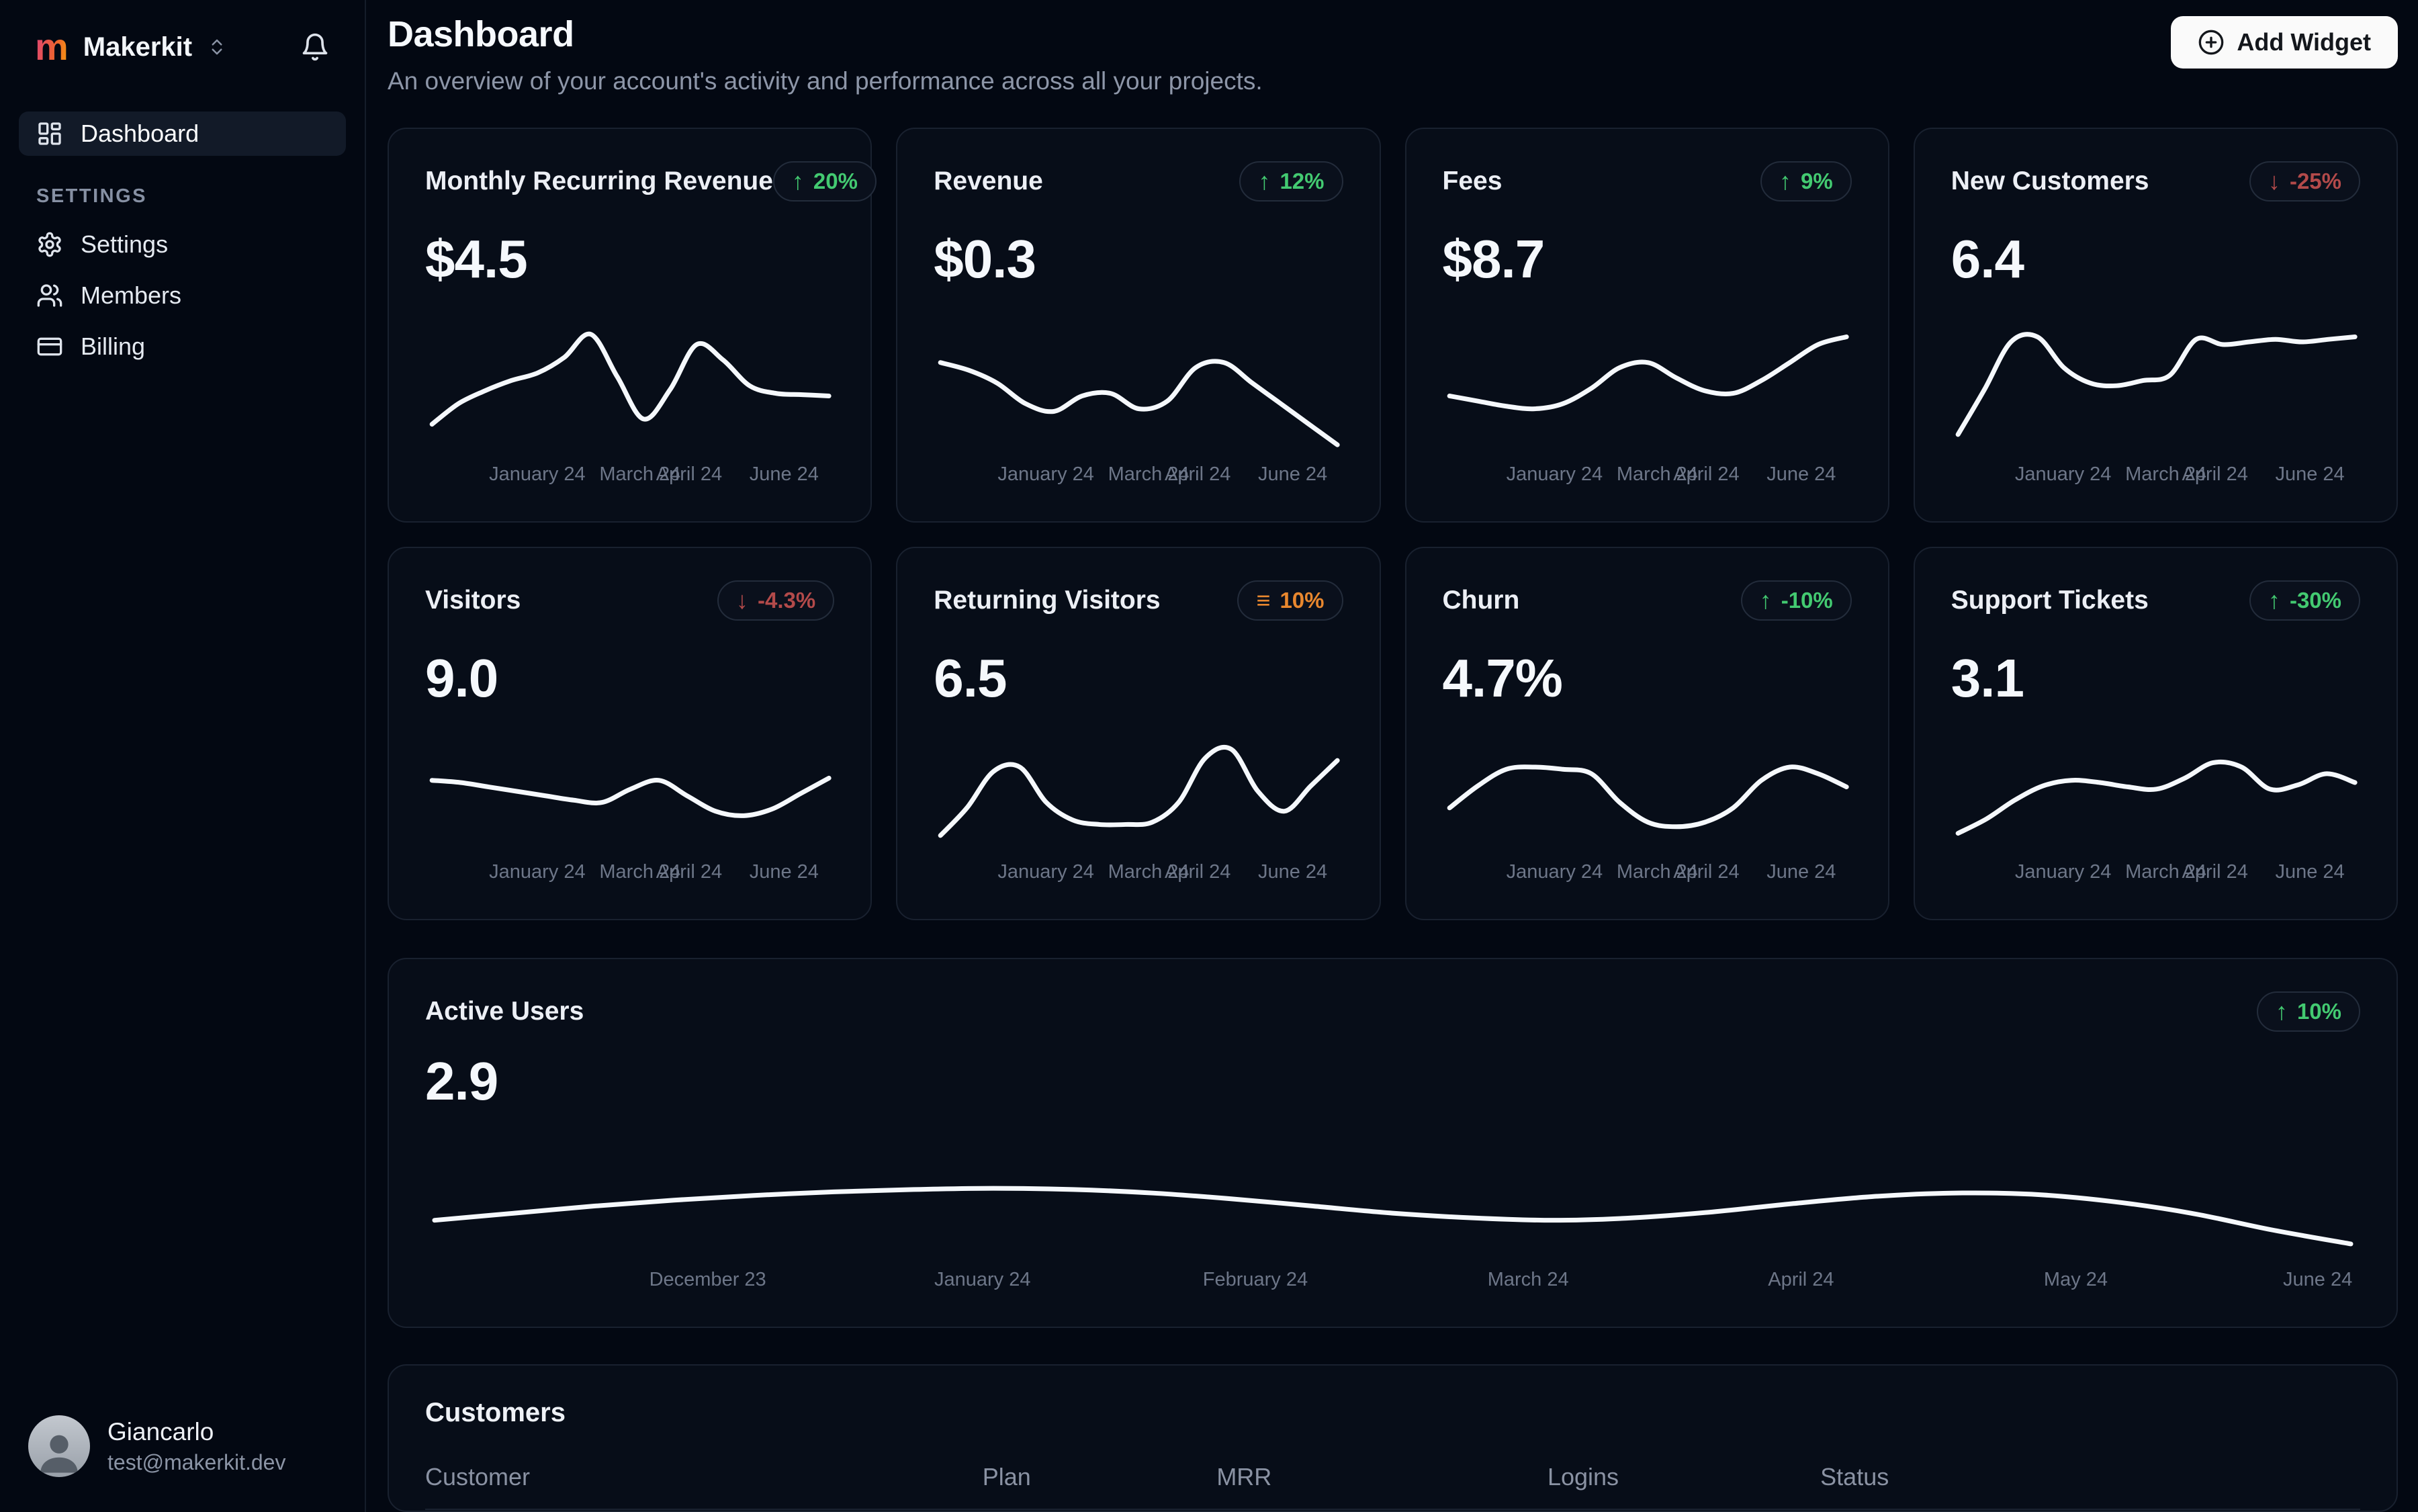 Image resolution: width=2418 pixels, height=1512 pixels. I want to click on user-menu: Giancarlo test@makerkit.dev, so click(182, 1446).